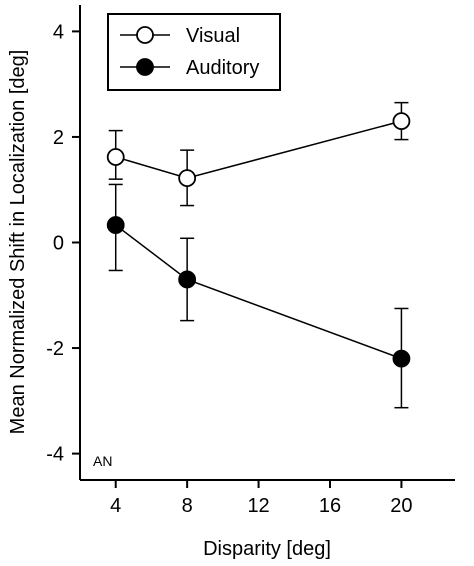 The height and width of the screenshot is (566, 474). I want to click on x-tick-label: 8, so click(187, 506).